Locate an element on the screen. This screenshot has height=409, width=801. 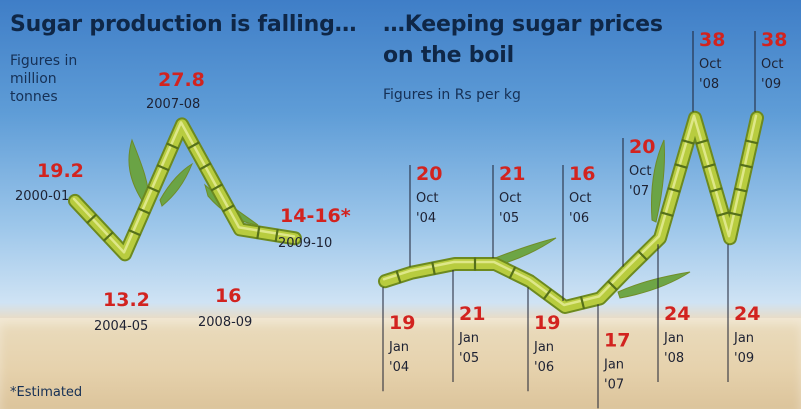
production-value-label: 27.8 is located at coordinates (181, 80).